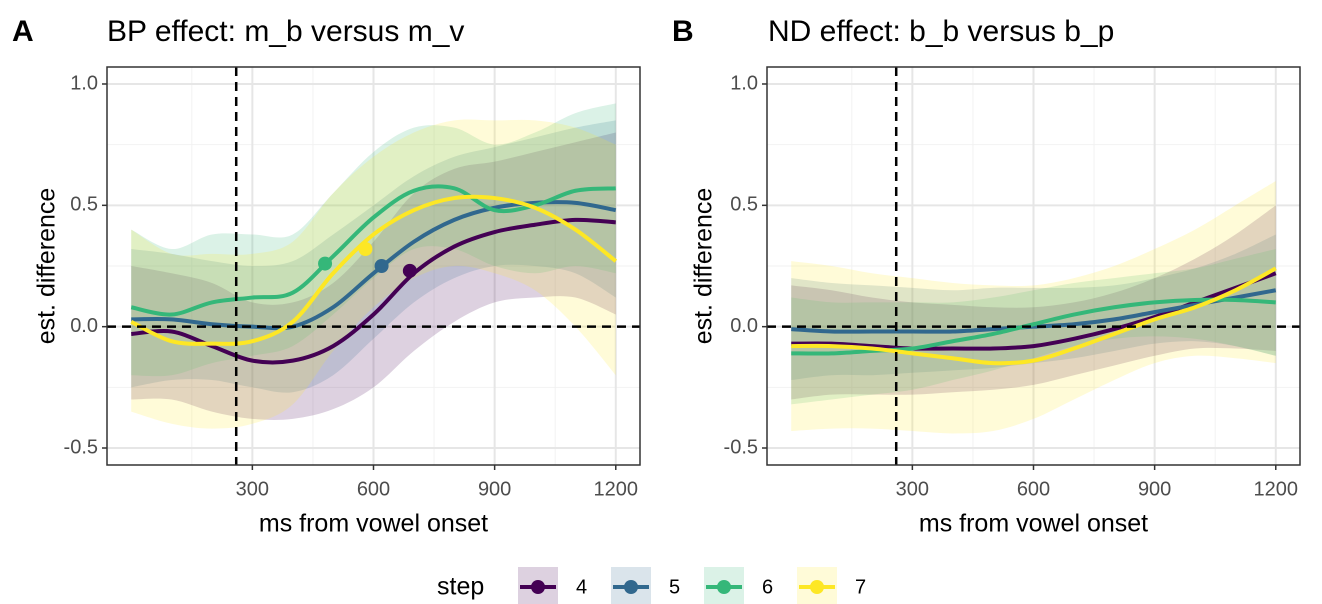 Image resolution: width=1322 pixels, height=604 pixels. Describe the element at coordinates (941, 31) in the screenshot. I see `chart-title: ND effect: b_b versus b_p` at that location.